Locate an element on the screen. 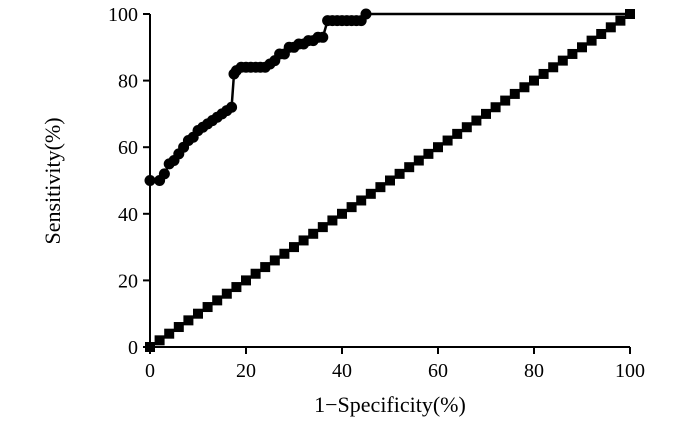 The height and width of the screenshot is (426, 700). y-axis-title: Sensitivity(%) is located at coordinates (52, 180).